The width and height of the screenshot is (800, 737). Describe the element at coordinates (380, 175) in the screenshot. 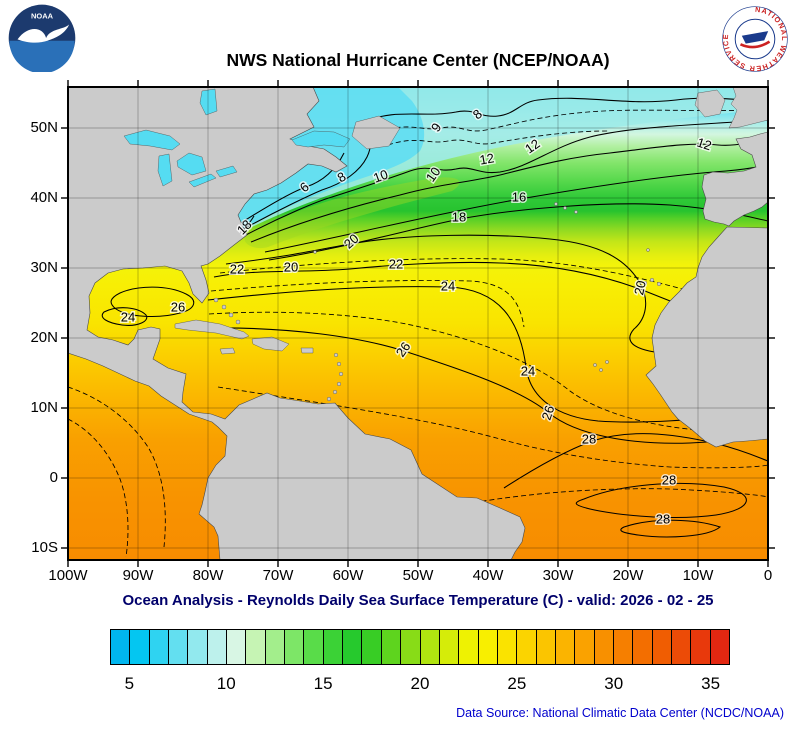

I see `contour-label: 10` at that location.